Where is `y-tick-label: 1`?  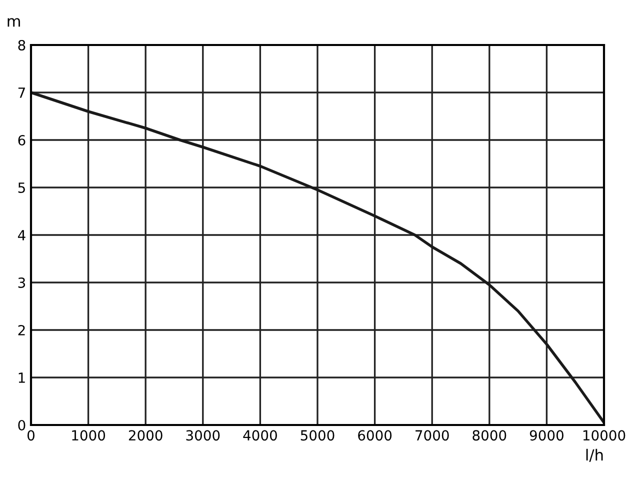 y-tick-label: 1 is located at coordinates (21, 377).